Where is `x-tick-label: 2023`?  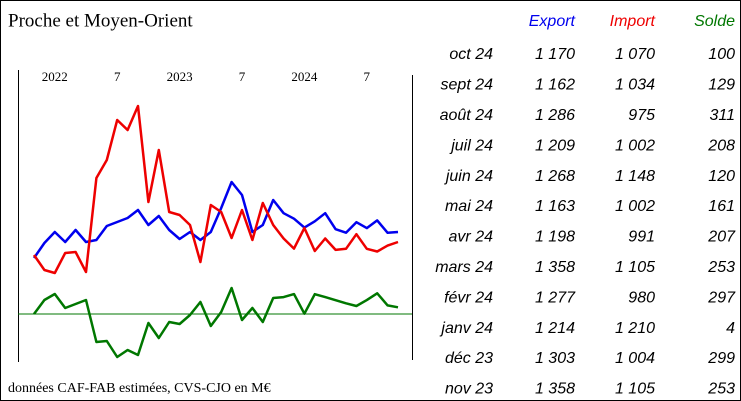 x-tick-label: 2023 is located at coordinates (180, 76).